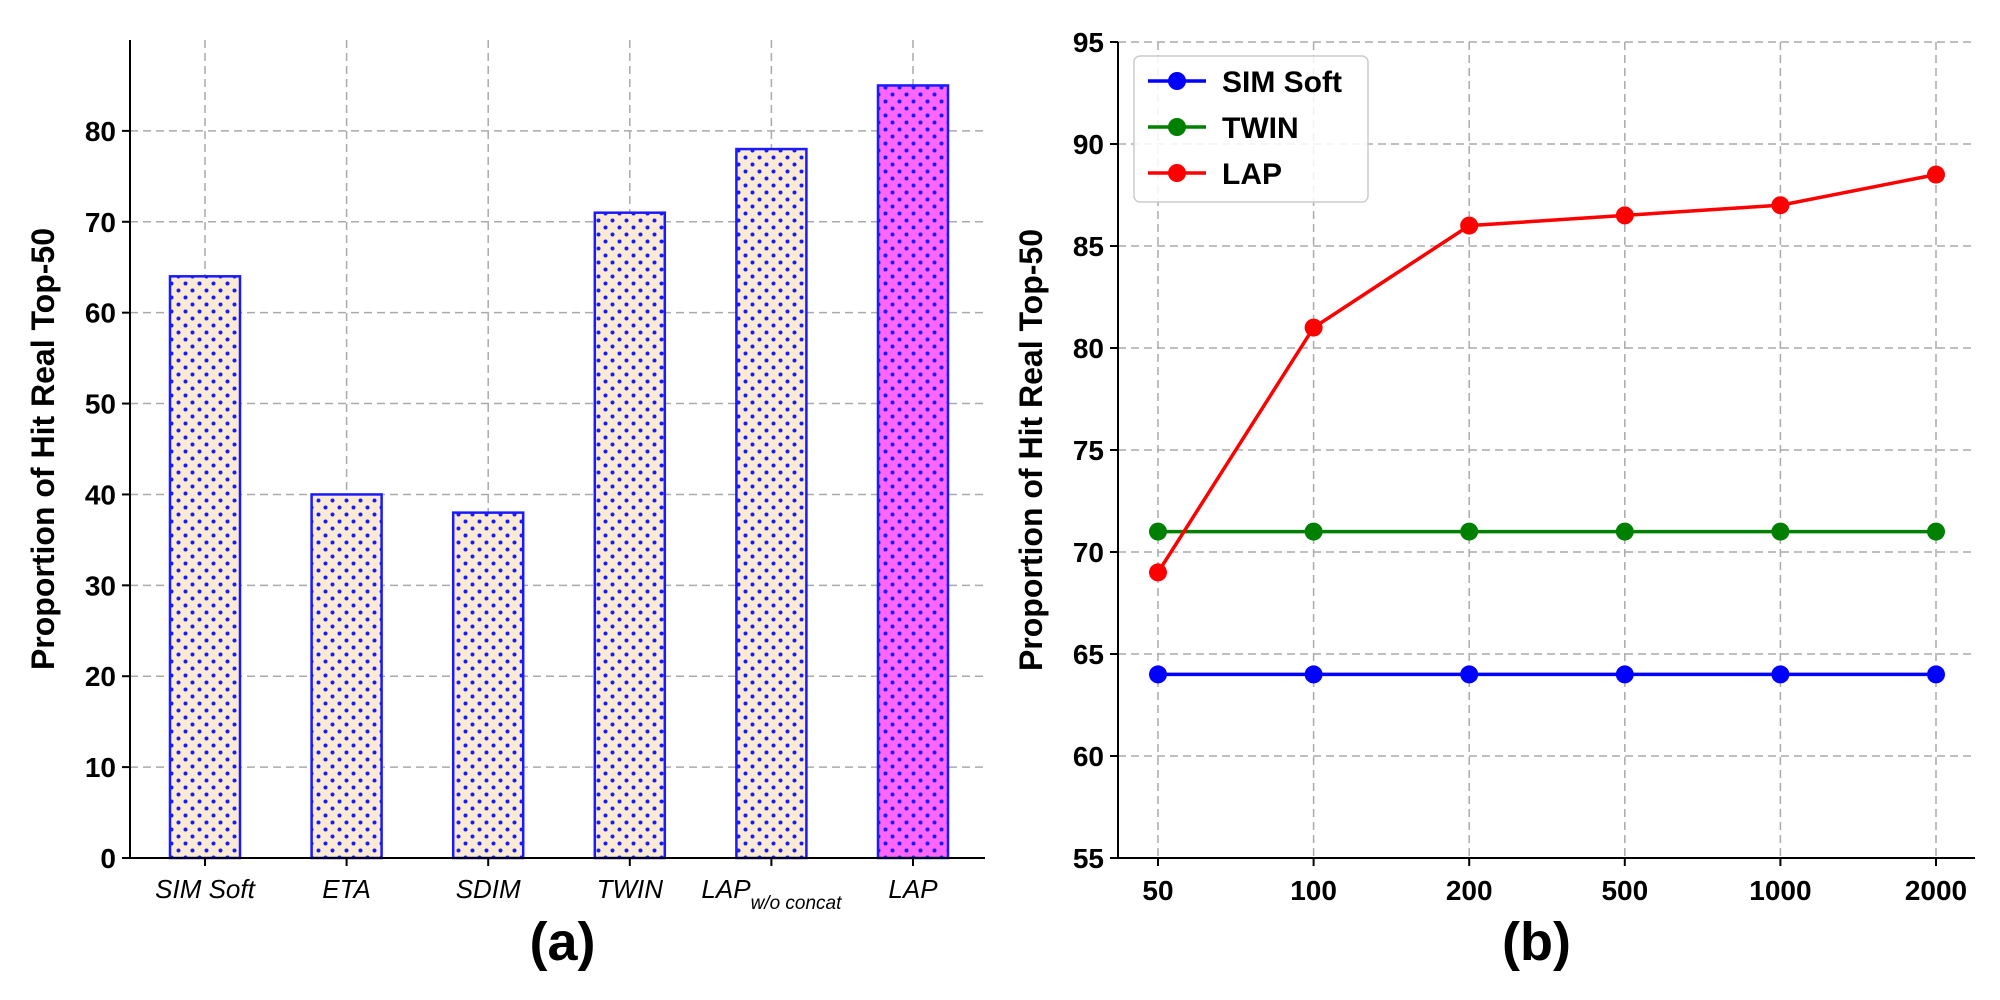 Image resolution: width=2000 pixels, height=1000 pixels. I want to click on y-tick-label: 85, so click(1088, 246).